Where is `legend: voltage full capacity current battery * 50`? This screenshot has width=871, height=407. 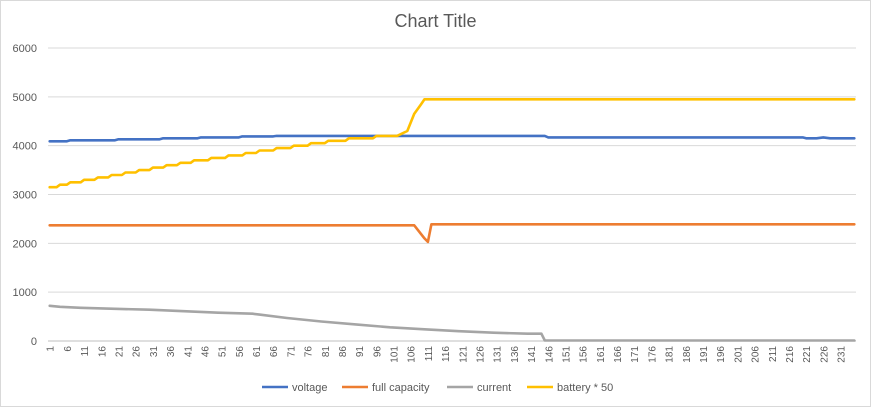
legend: voltage full capacity current battery * 50 is located at coordinates (437, 388).